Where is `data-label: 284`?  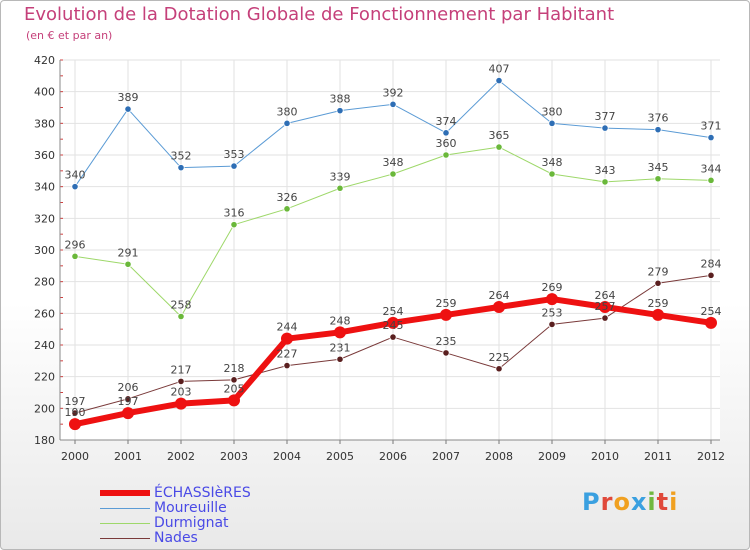 data-label: 284 is located at coordinates (711, 263).